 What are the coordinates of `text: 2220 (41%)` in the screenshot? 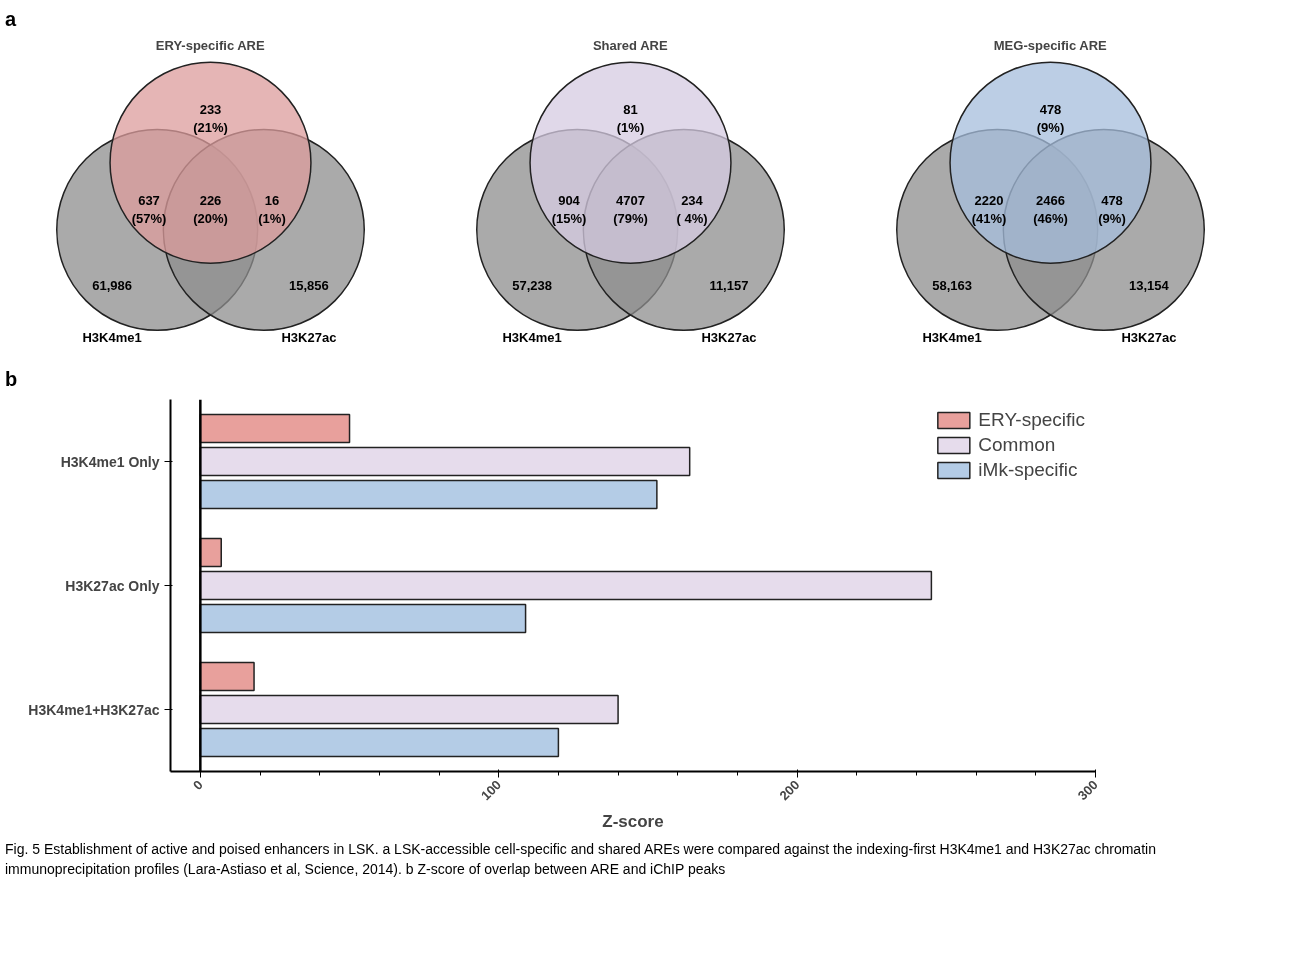 It's located at (989, 209).